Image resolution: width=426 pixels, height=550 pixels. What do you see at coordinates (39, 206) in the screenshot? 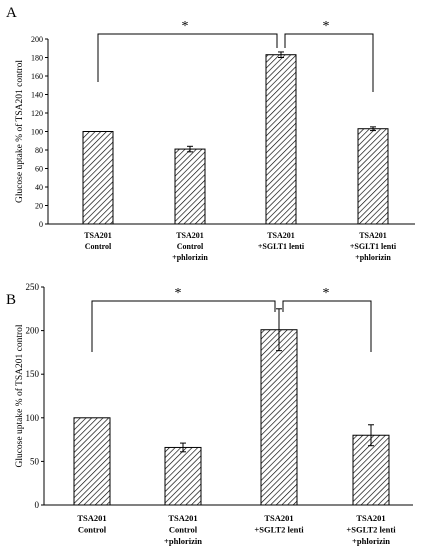
I see `y-tick-label: 20` at bounding box center [39, 206].